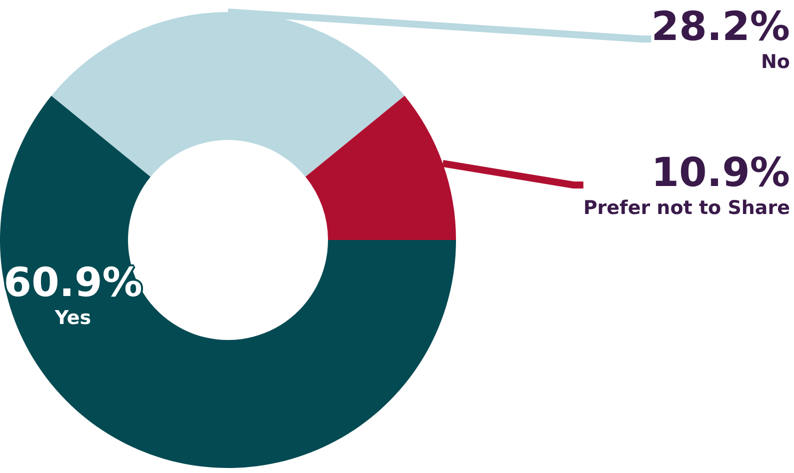 This screenshot has height=473, width=794. What do you see at coordinates (720, 173) in the screenshot?
I see `data-label: 10.9%` at bounding box center [720, 173].